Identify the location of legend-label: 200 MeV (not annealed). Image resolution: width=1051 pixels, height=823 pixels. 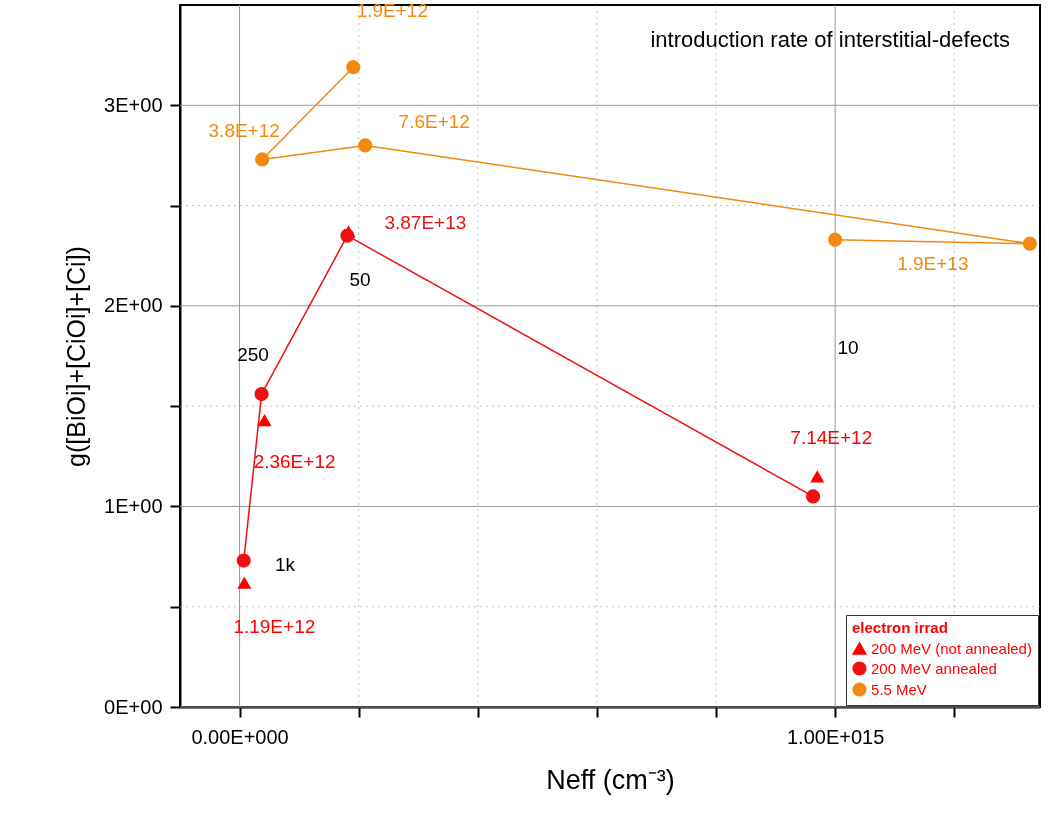
(951, 648).